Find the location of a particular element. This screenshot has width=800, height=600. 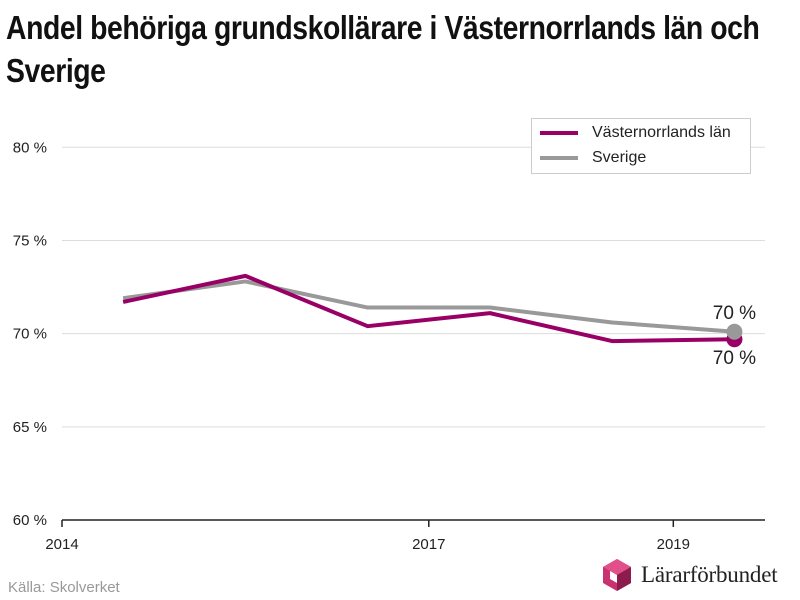

y-tick-label: 80 % is located at coordinates (30, 147).